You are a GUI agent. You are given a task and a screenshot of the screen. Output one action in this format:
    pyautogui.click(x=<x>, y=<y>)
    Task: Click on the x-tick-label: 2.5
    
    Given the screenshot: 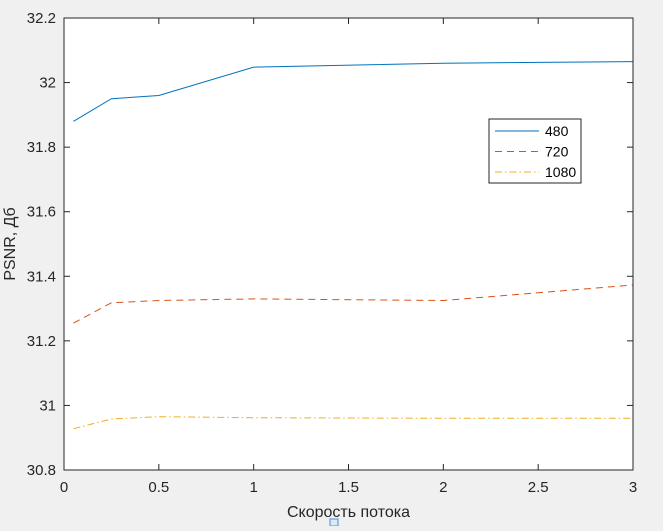 What is the action you would take?
    pyautogui.click(x=538, y=487)
    